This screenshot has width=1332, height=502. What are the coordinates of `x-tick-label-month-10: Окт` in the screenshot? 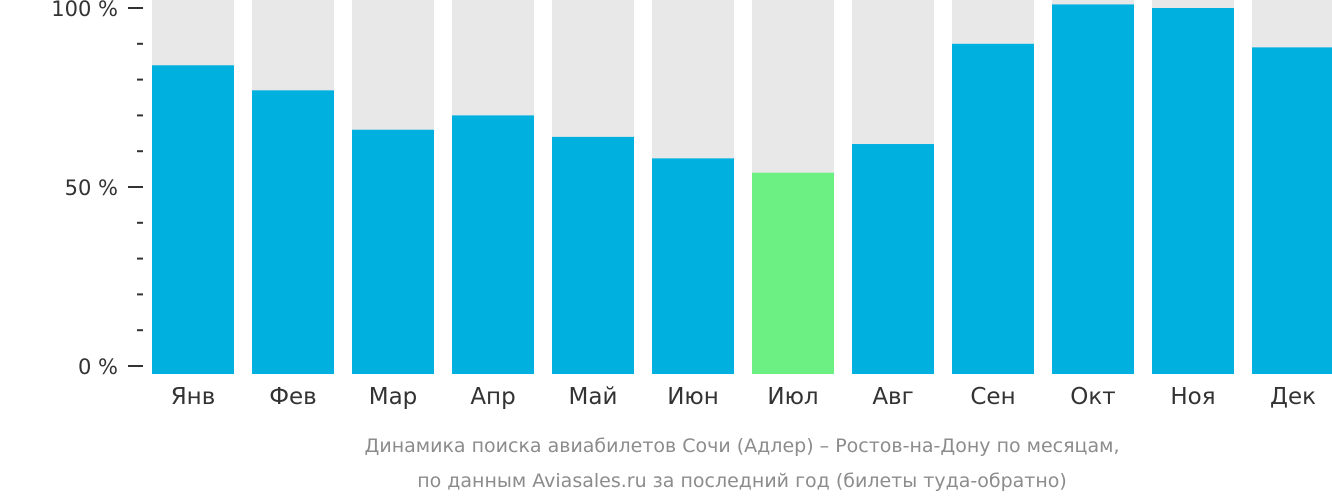 It's located at (1092, 397).